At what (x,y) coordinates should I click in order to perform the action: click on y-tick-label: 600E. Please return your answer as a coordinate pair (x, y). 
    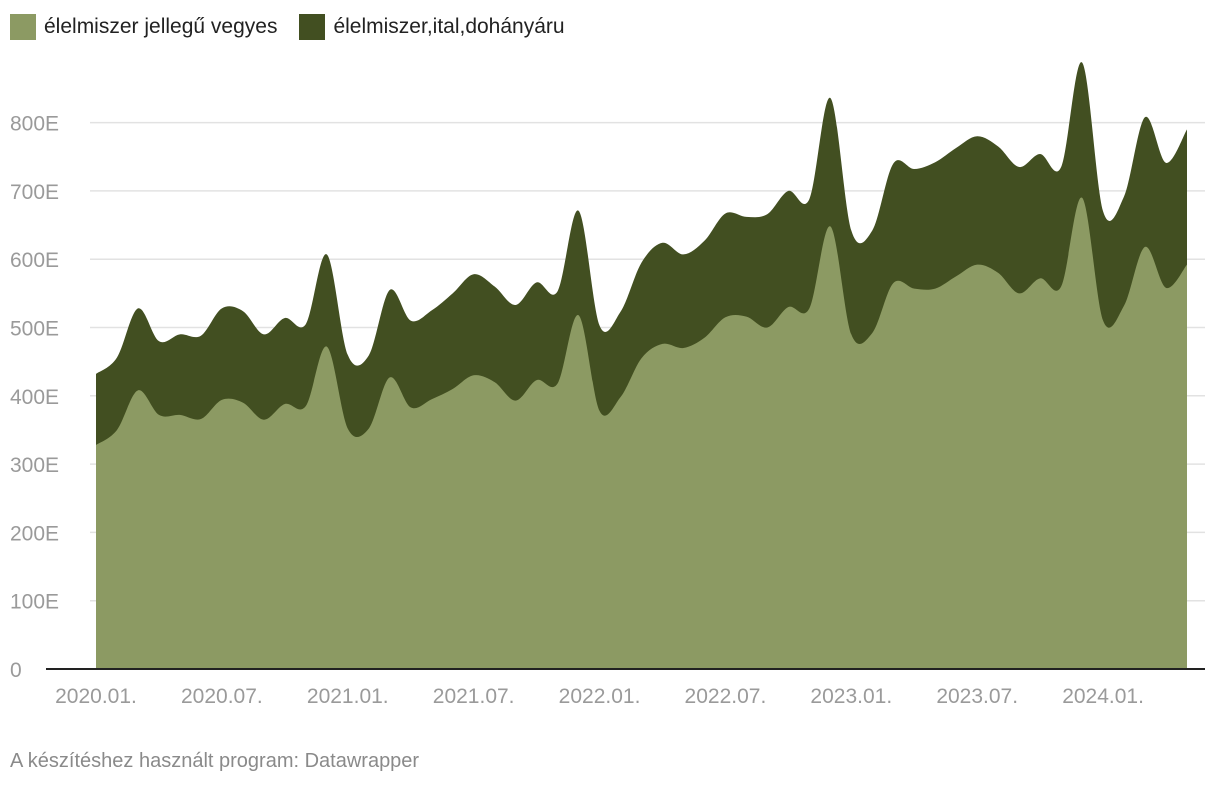
    Looking at the image, I should click on (34, 260).